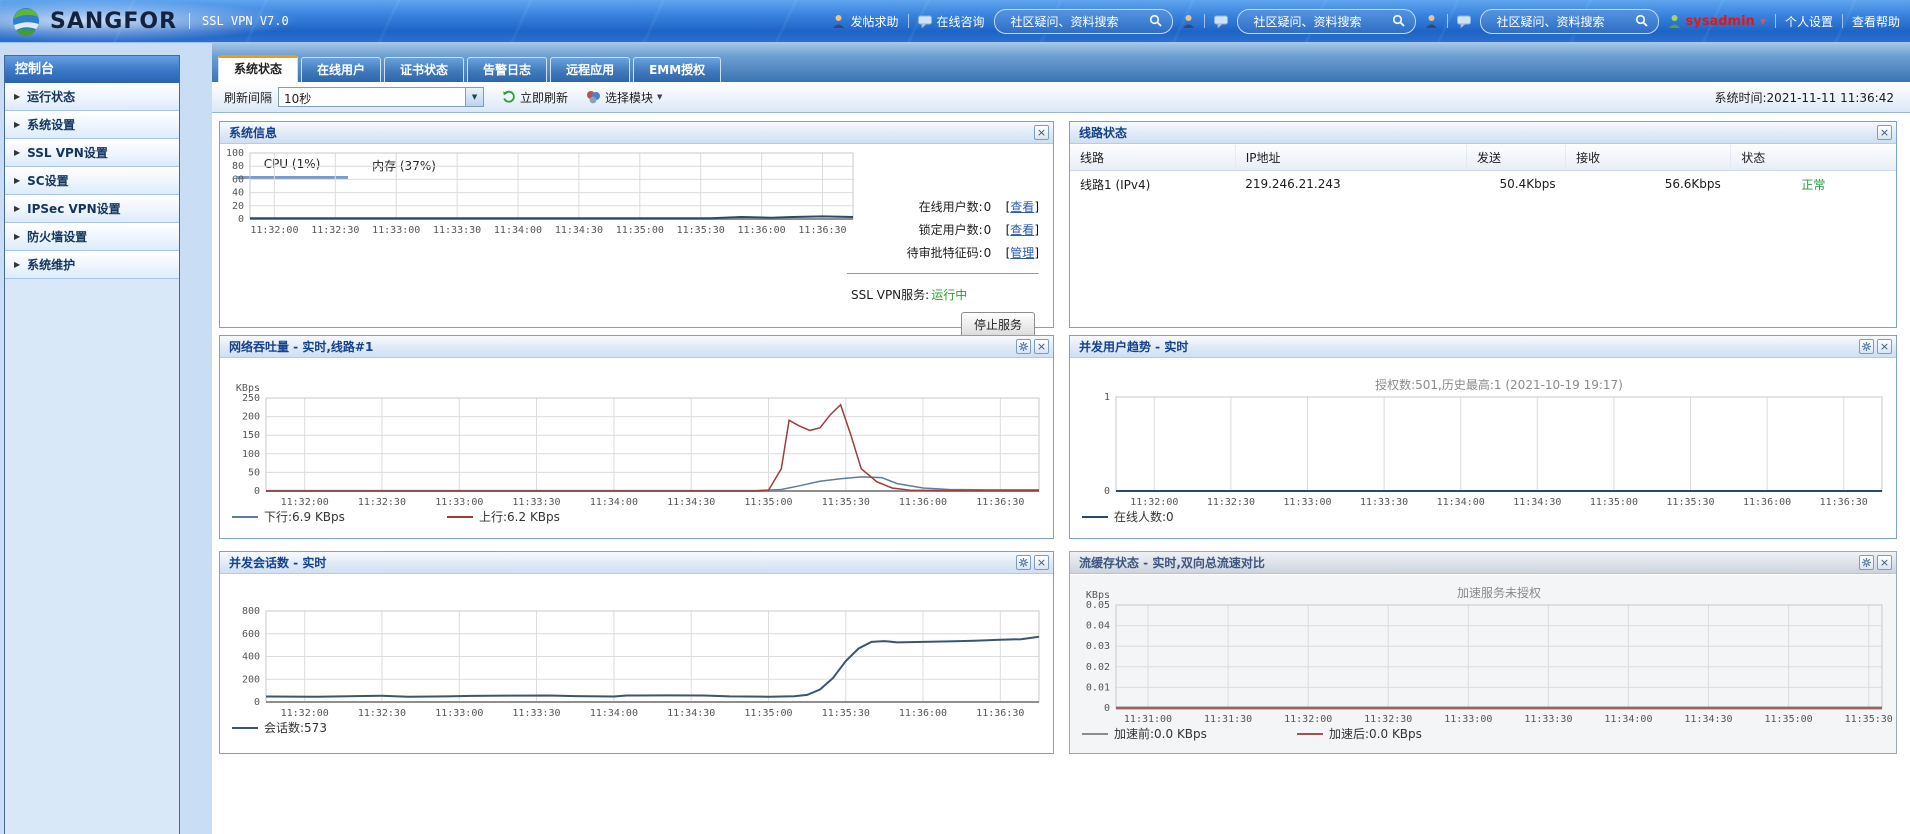 This screenshot has height=834, width=1910. Describe the element at coordinates (624, 97) in the screenshot. I see `select-module-button: 选择模块 ▼` at that location.